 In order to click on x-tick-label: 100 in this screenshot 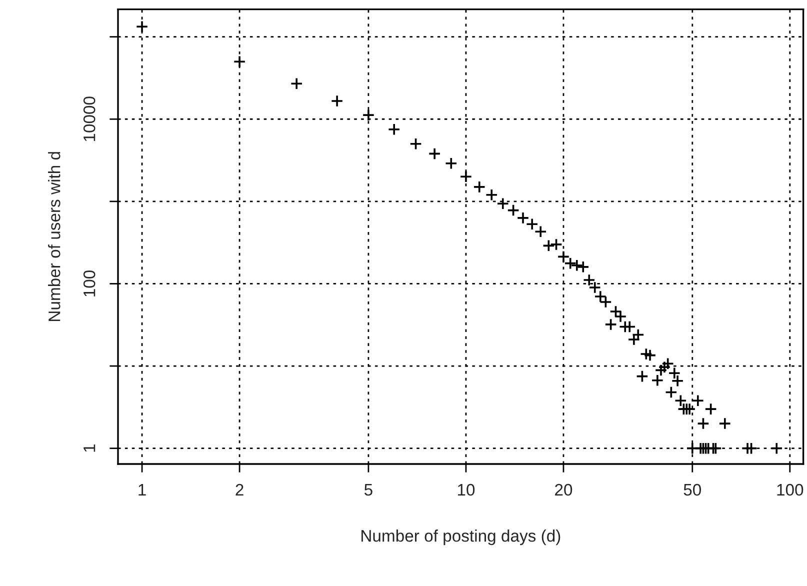, I will do `click(790, 490)`.